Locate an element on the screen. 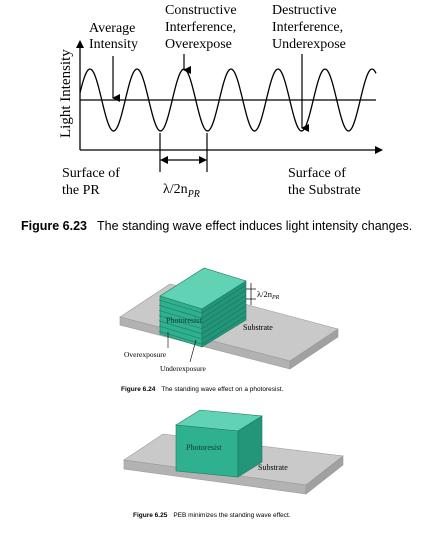  constructive-label-line3: Overexpose is located at coordinates (198, 44).